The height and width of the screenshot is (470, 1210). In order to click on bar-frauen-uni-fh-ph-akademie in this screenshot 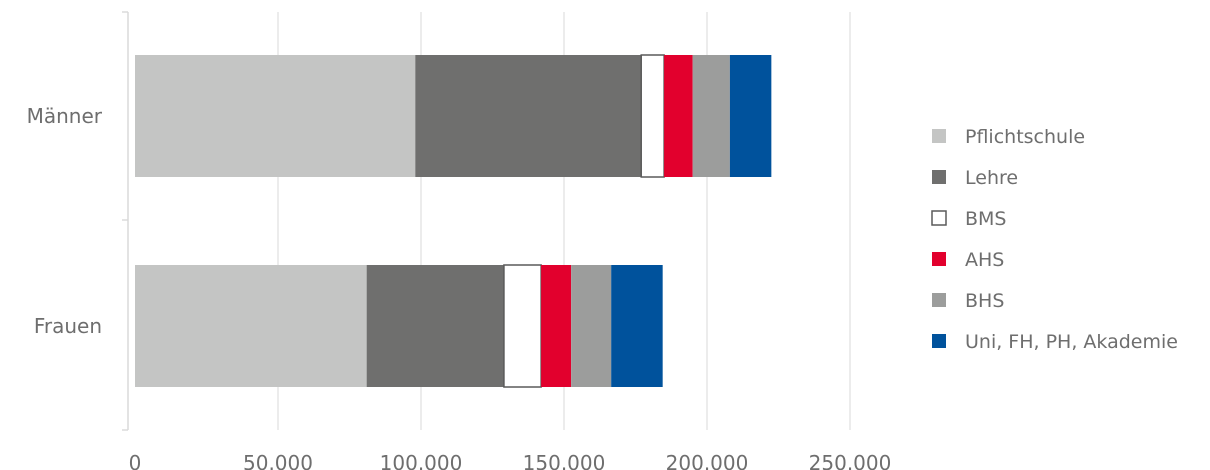, I will do `click(637, 326)`.